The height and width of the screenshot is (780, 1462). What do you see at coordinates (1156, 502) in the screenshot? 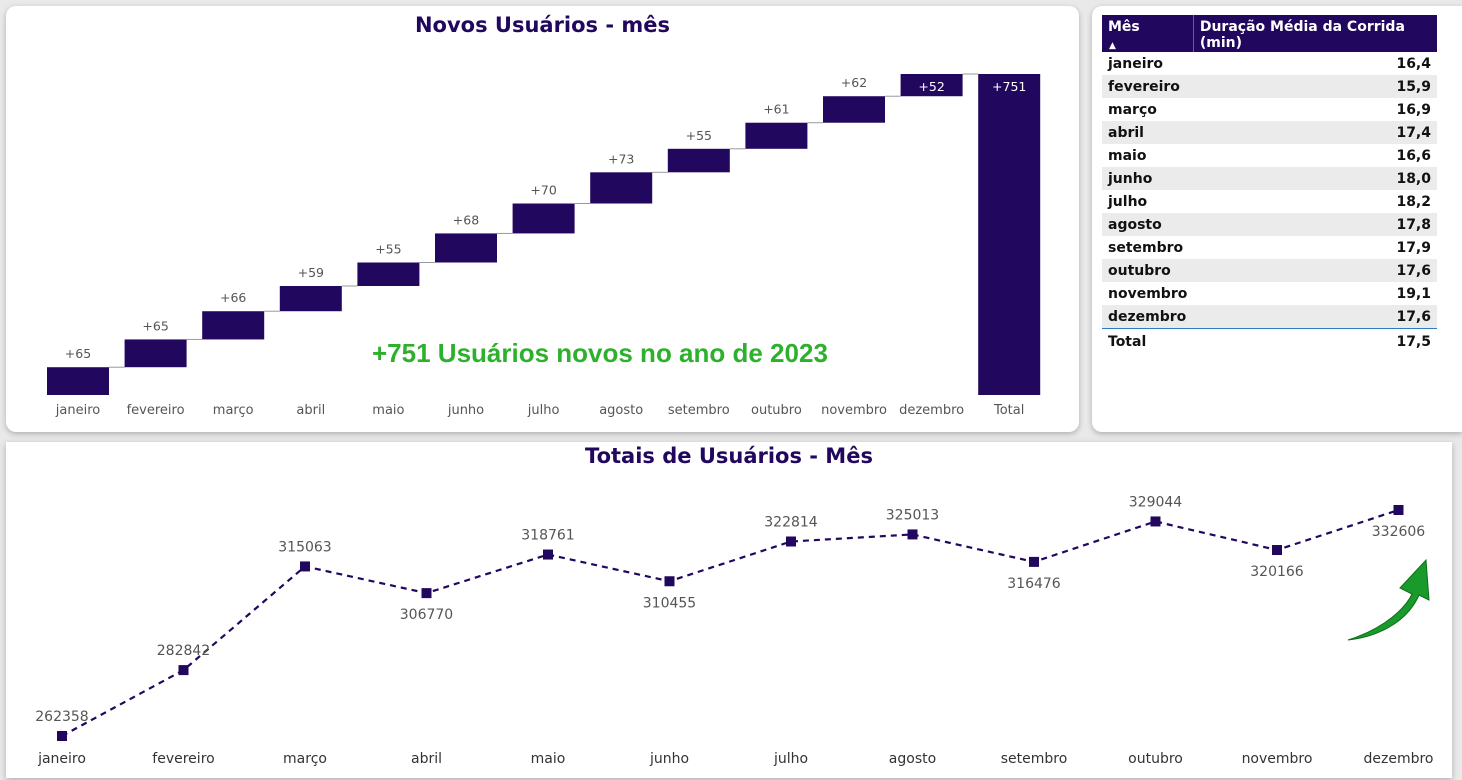
I see `data-label: 329044` at bounding box center [1156, 502].